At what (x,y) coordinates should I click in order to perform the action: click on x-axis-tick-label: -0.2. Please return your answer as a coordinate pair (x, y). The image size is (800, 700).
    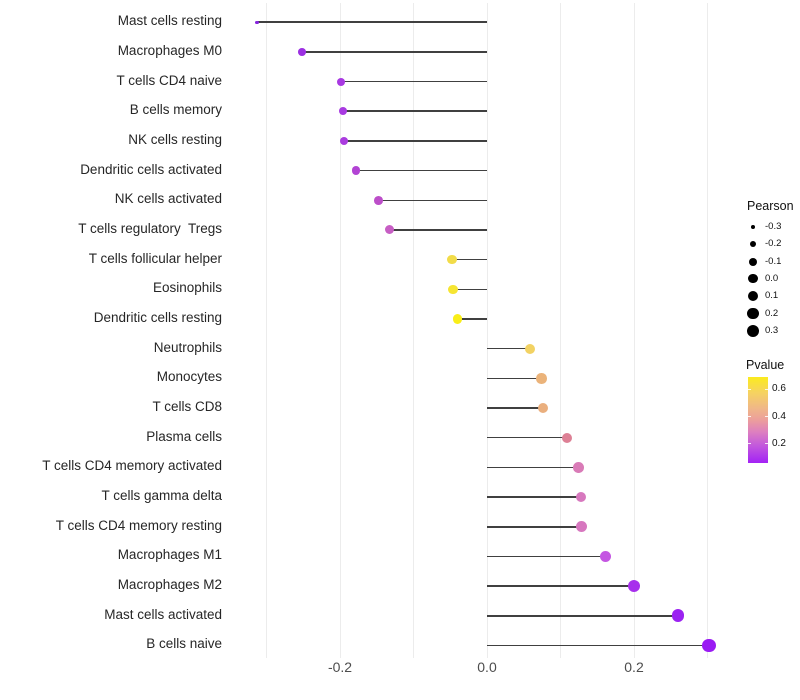
    Looking at the image, I should click on (340, 667).